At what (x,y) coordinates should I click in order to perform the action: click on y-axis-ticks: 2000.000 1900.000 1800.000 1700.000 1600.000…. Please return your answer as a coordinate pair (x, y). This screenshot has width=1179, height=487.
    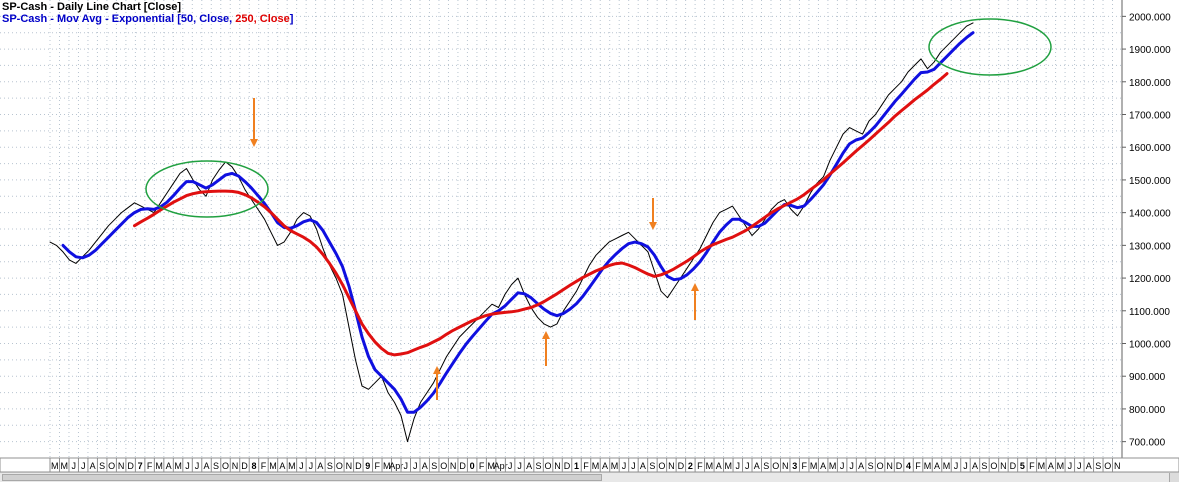
    Looking at the image, I should click on (1146, 230).